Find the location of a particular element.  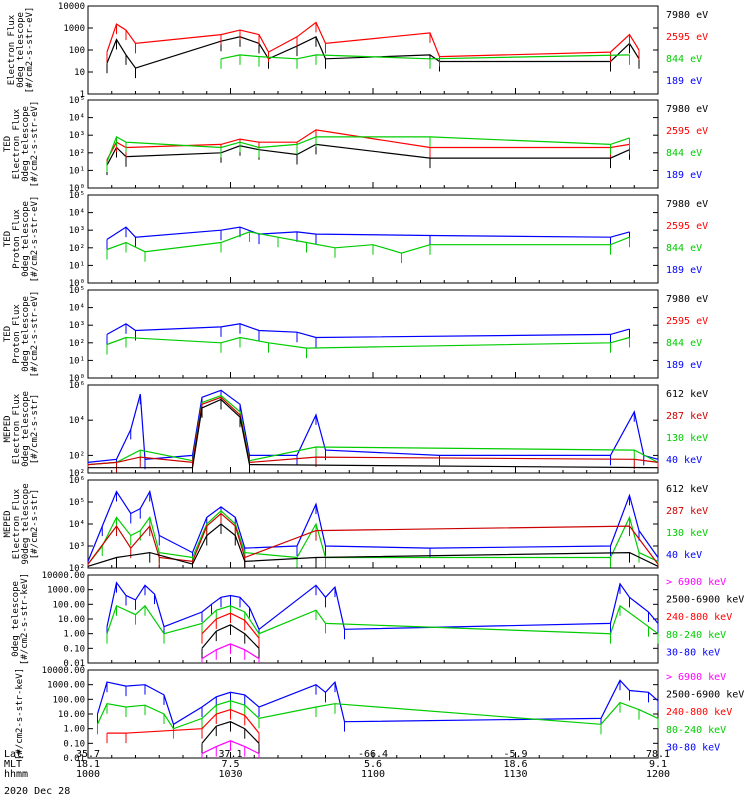

panel-6-ylabel: [#/cm2-s-str-keV] is located at coordinates (25, 619).